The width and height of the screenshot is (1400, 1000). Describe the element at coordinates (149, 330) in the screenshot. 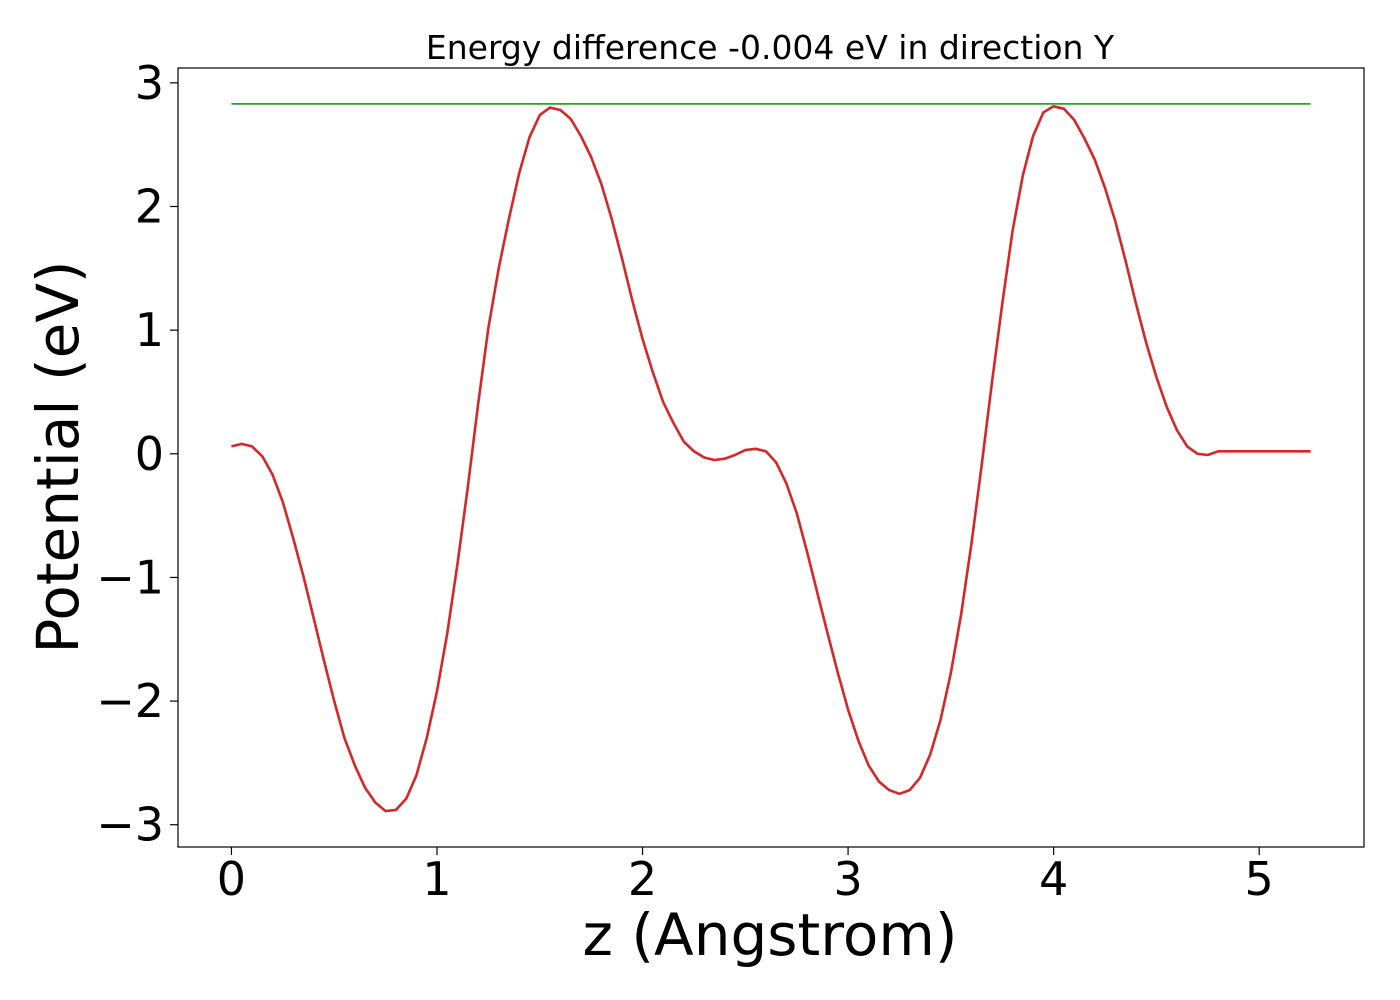

I see `y-tick-label: 1` at that location.